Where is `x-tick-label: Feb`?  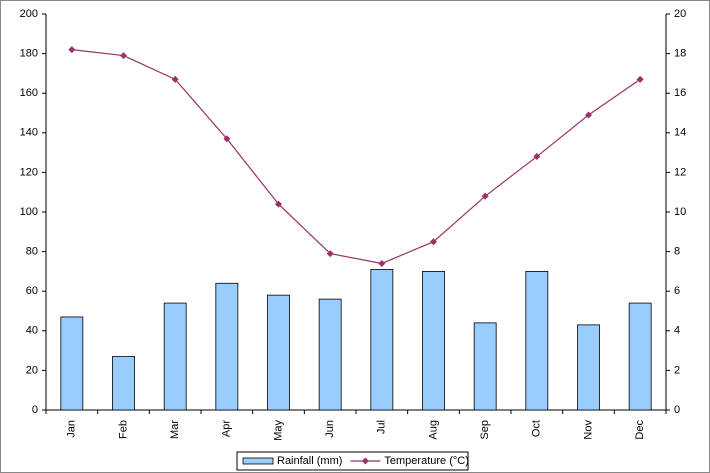
x-tick-label: Feb is located at coordinates (123, 429).